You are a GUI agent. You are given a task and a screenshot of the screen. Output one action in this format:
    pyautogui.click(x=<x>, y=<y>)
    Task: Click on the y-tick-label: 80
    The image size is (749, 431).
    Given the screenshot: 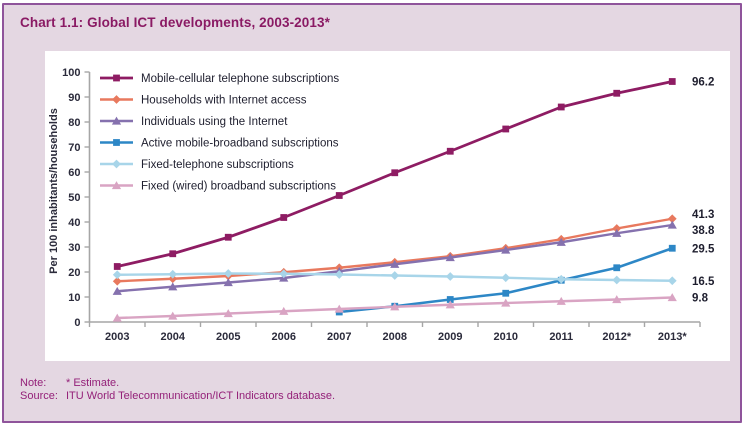 What is the action you would take?
    pyautogui.click(x=74, y=123)
    